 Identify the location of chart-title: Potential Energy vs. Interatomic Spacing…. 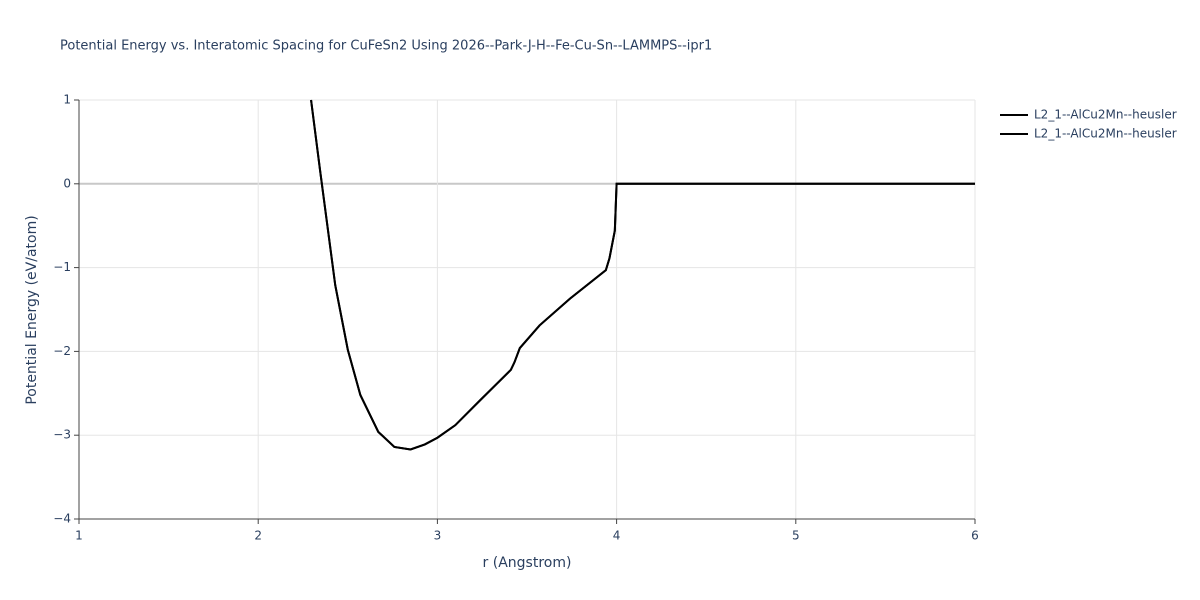
(386, 46).